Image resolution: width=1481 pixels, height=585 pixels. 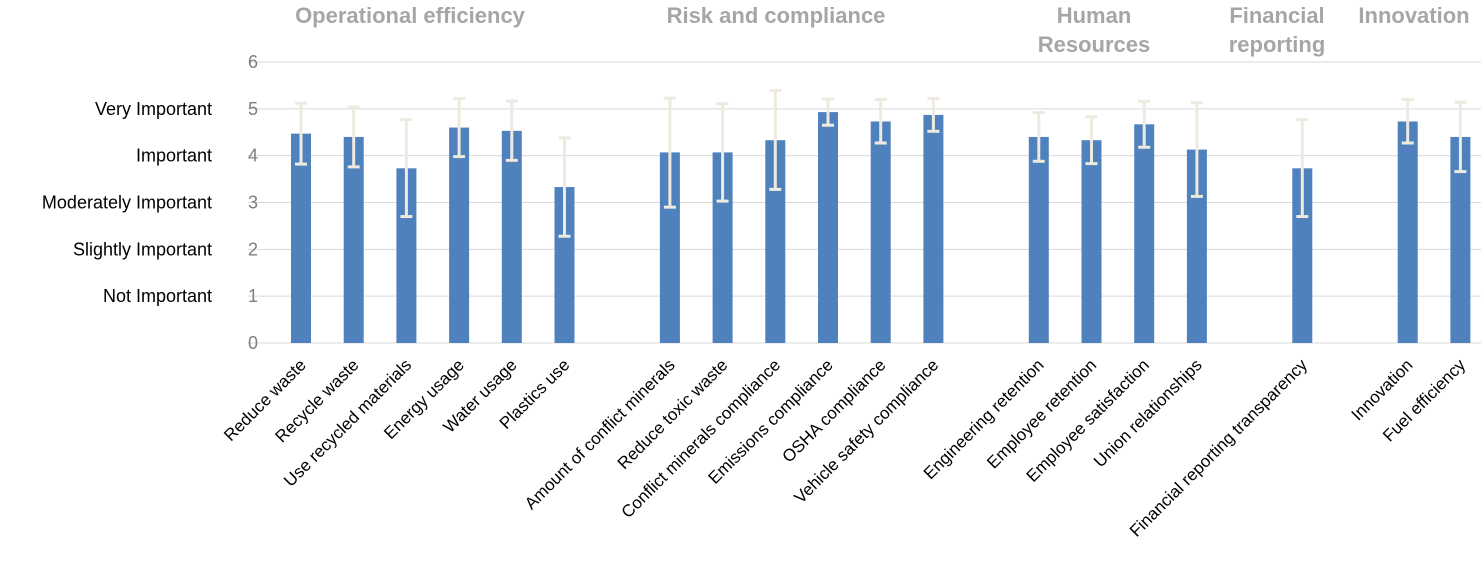 I want to click on group-heading: Operational efficiency, so click(x=410, y=15).